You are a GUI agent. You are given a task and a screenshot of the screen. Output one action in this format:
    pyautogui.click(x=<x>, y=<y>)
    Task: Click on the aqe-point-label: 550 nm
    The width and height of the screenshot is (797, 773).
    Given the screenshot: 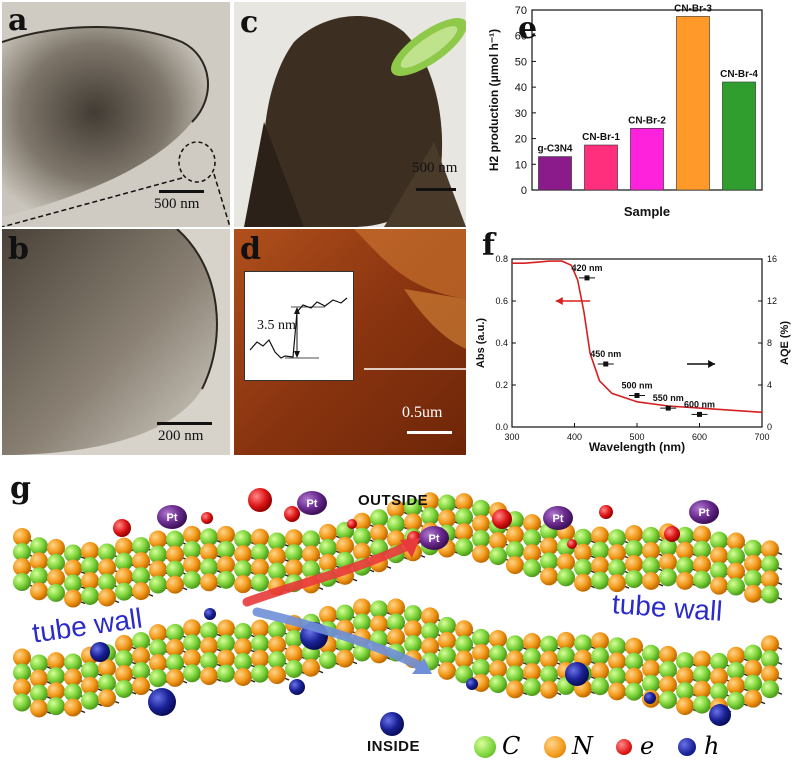 What is the action you would take?
    pyautogui.click(x=668, y=398)
    